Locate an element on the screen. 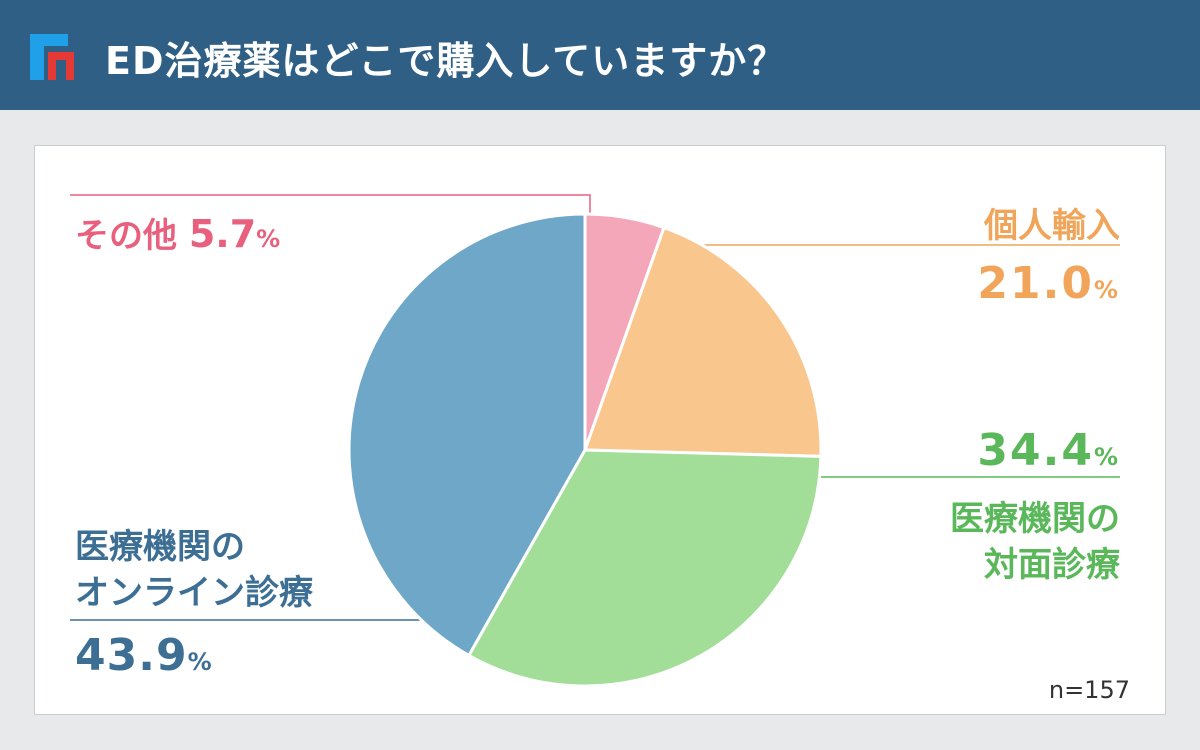  label-other-value: 5.7 is located at coordinates (222, 234).